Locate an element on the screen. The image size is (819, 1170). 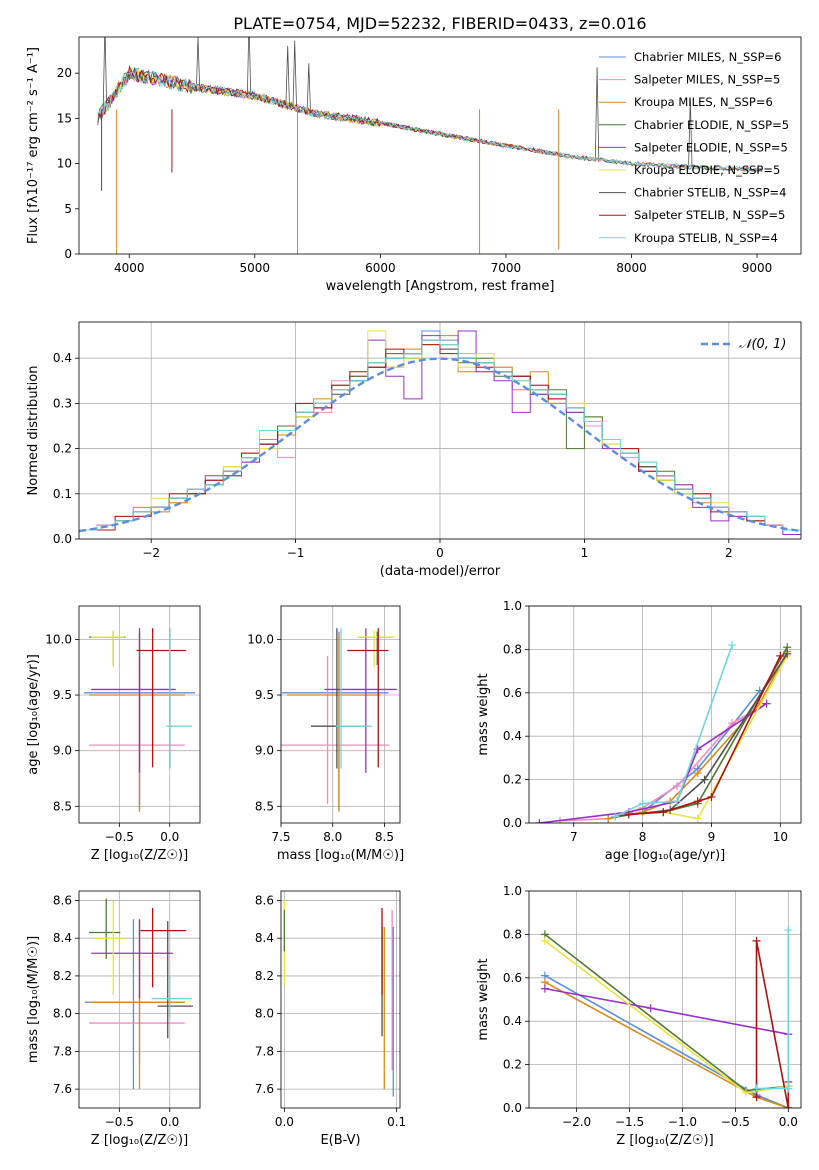
y-tick-label: 7.8 is located at coordinates (264, 1051).